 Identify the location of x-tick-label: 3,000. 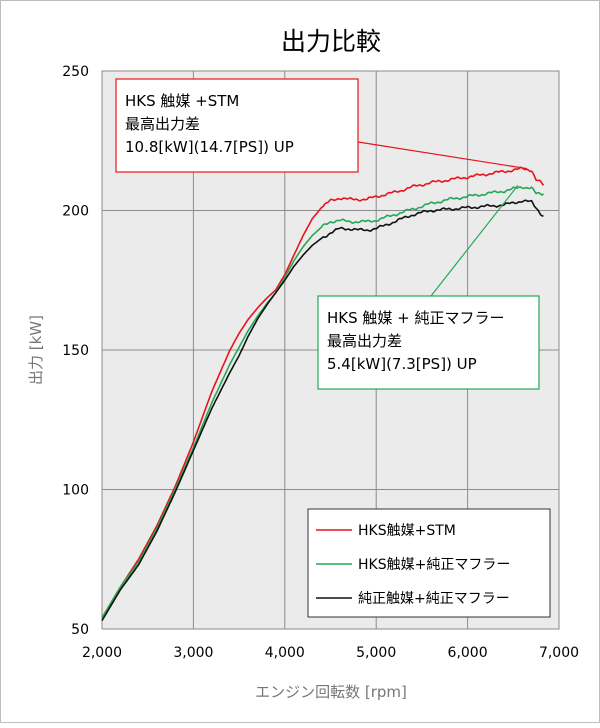
(193, 653).